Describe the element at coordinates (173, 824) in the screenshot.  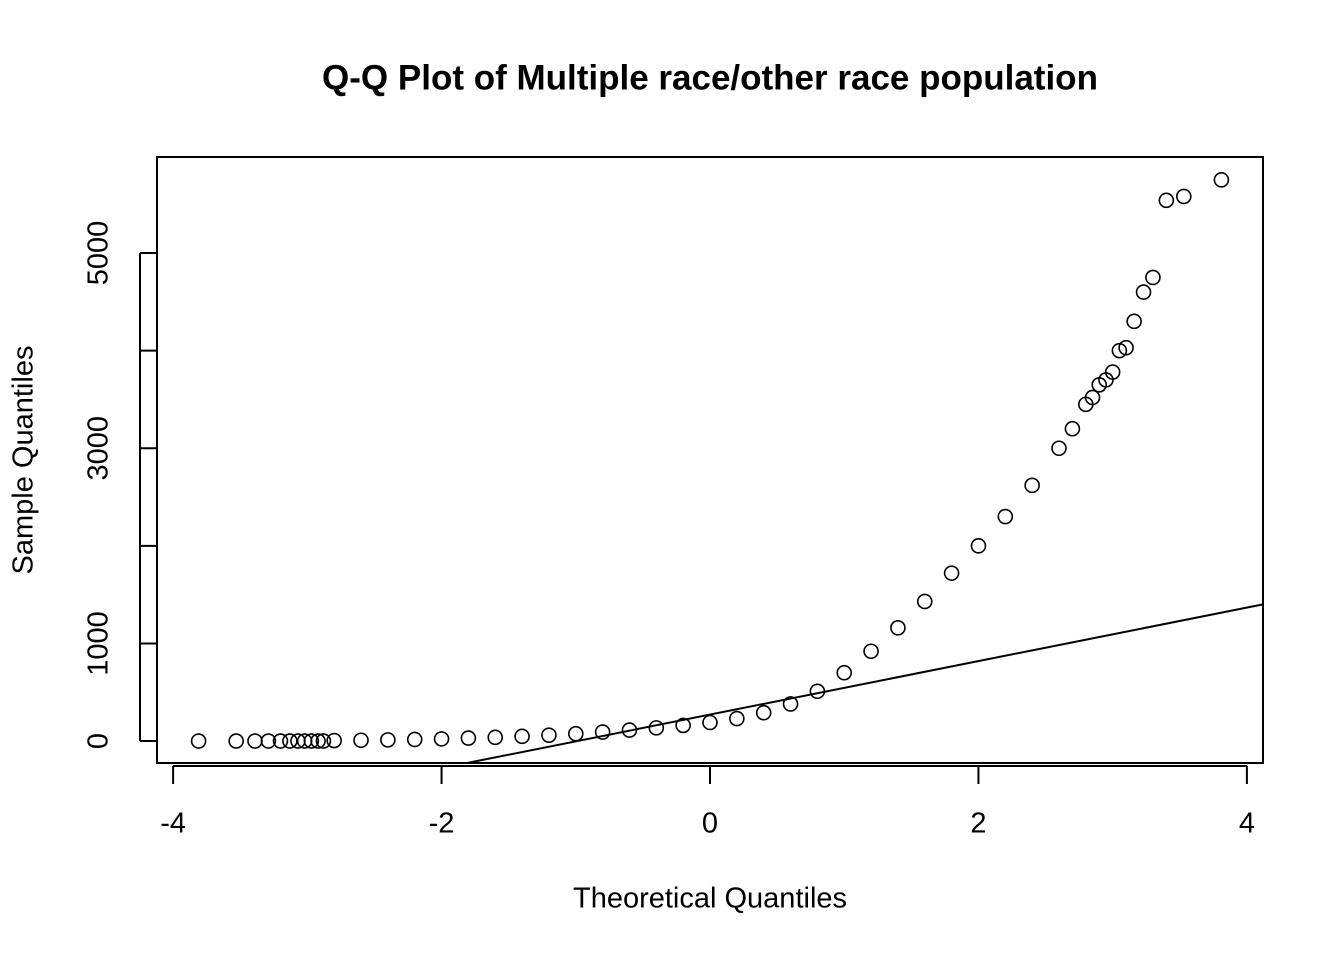
I see `x-tick-label: -4` at that location.